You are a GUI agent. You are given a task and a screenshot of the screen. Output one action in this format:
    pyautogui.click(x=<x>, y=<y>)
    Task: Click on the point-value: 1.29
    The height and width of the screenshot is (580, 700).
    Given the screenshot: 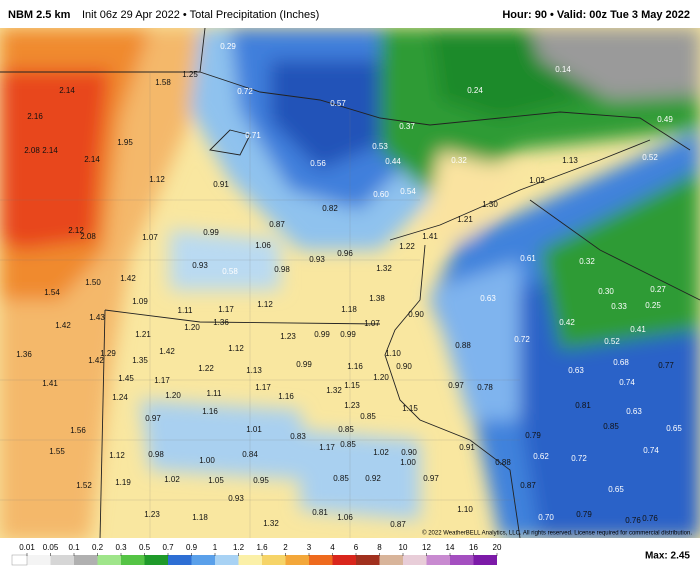 What is the action you would take?
    pyautogui.click(x=108, y=353)
    